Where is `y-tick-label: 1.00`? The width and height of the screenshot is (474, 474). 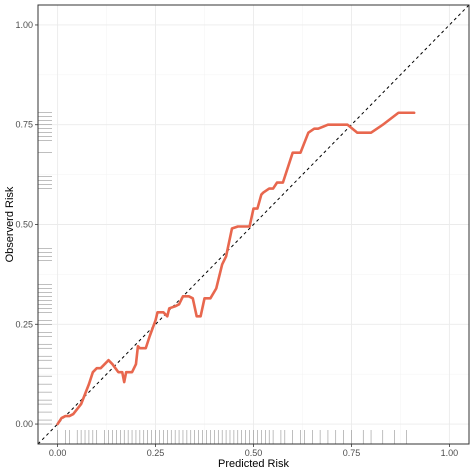
y-tick-label: 1.00 is located at coordinates (24, 25).